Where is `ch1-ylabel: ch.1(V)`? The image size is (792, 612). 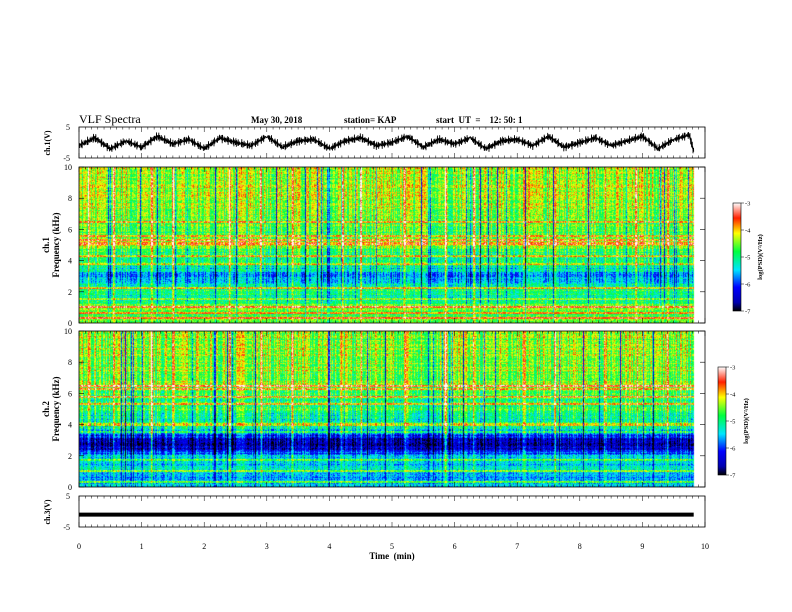
ch1-ylabel: ch.1(V) is located at coordinates (47, 142).